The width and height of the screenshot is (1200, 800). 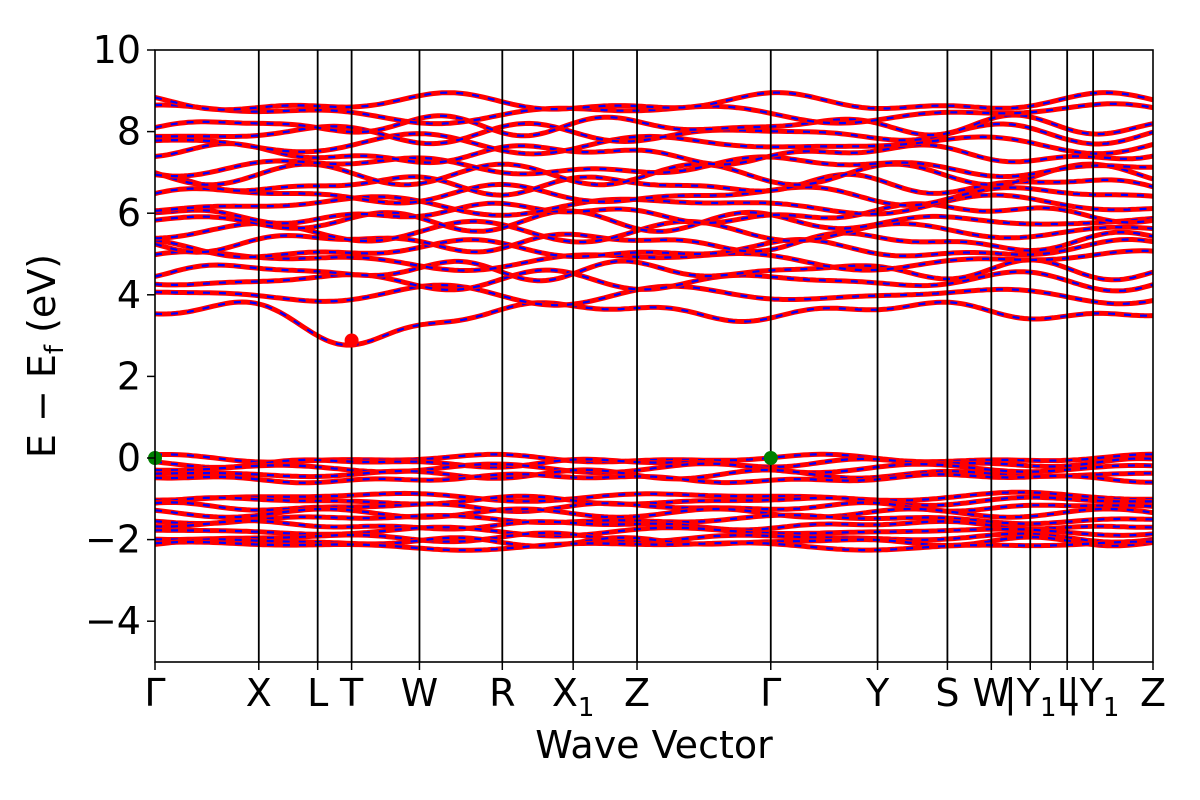 I want to click on x-tick-label-main-6: X, so click(x=565, y=693).